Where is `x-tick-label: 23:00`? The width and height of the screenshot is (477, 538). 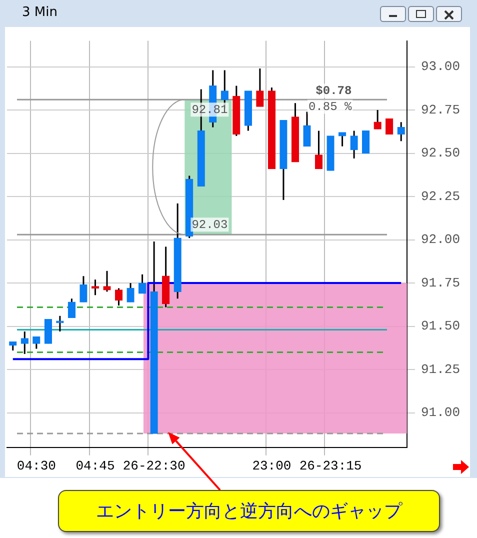
x-tick-label: 23:00 is located at coordinates (272, 466).